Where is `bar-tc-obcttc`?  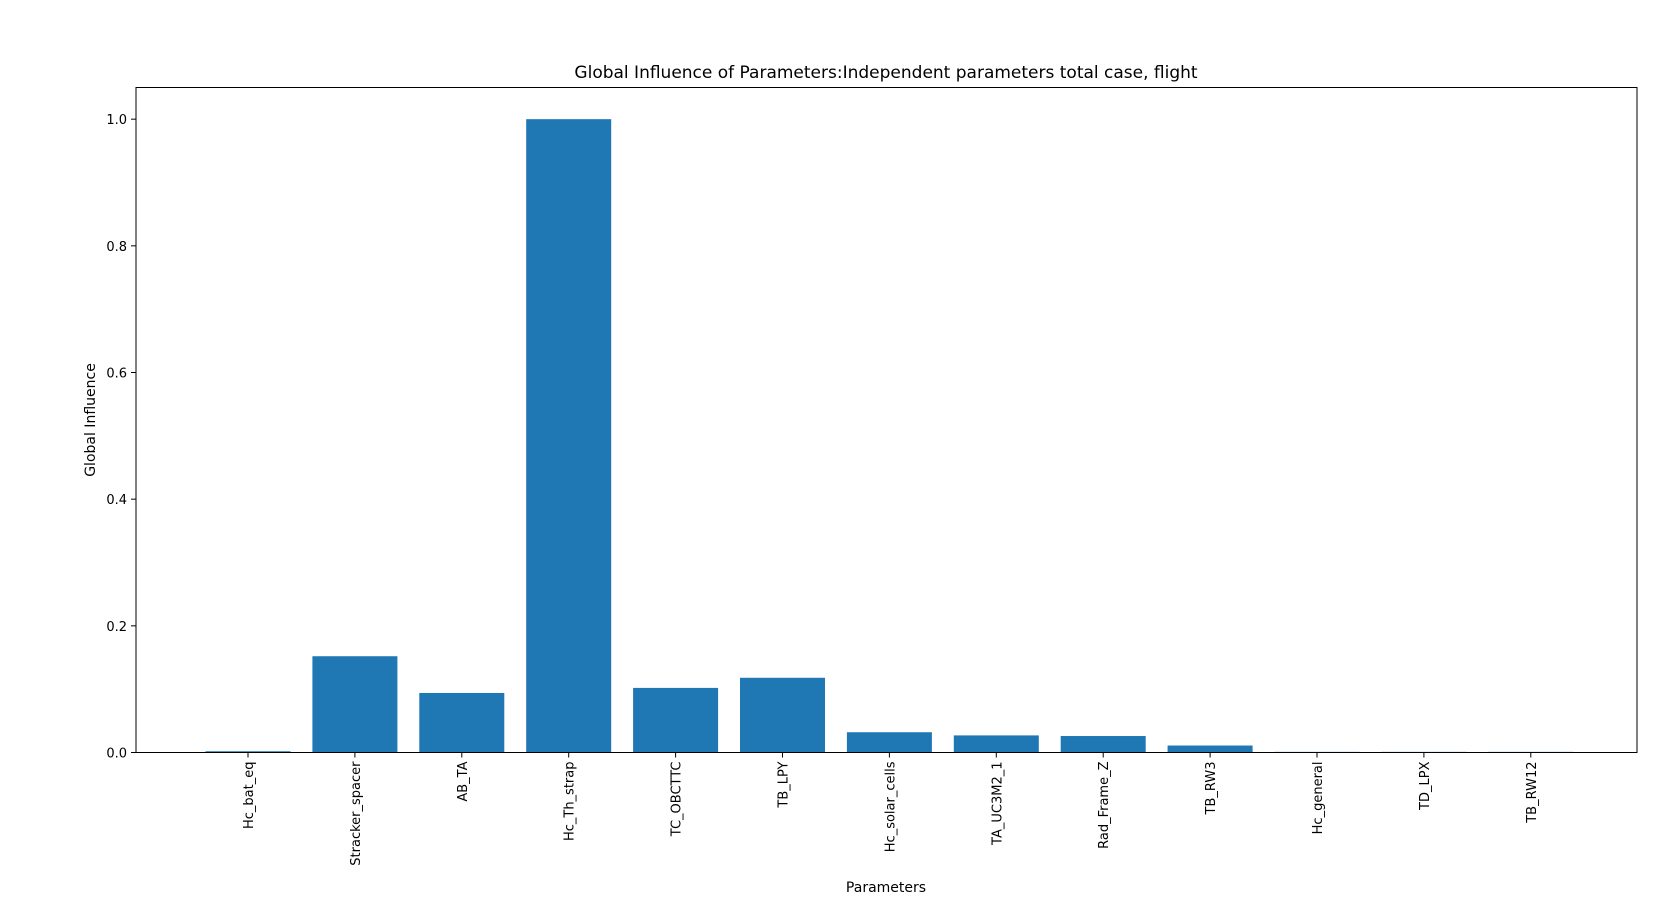 bar-tc-obcttc is located at coordinates (676, 720).